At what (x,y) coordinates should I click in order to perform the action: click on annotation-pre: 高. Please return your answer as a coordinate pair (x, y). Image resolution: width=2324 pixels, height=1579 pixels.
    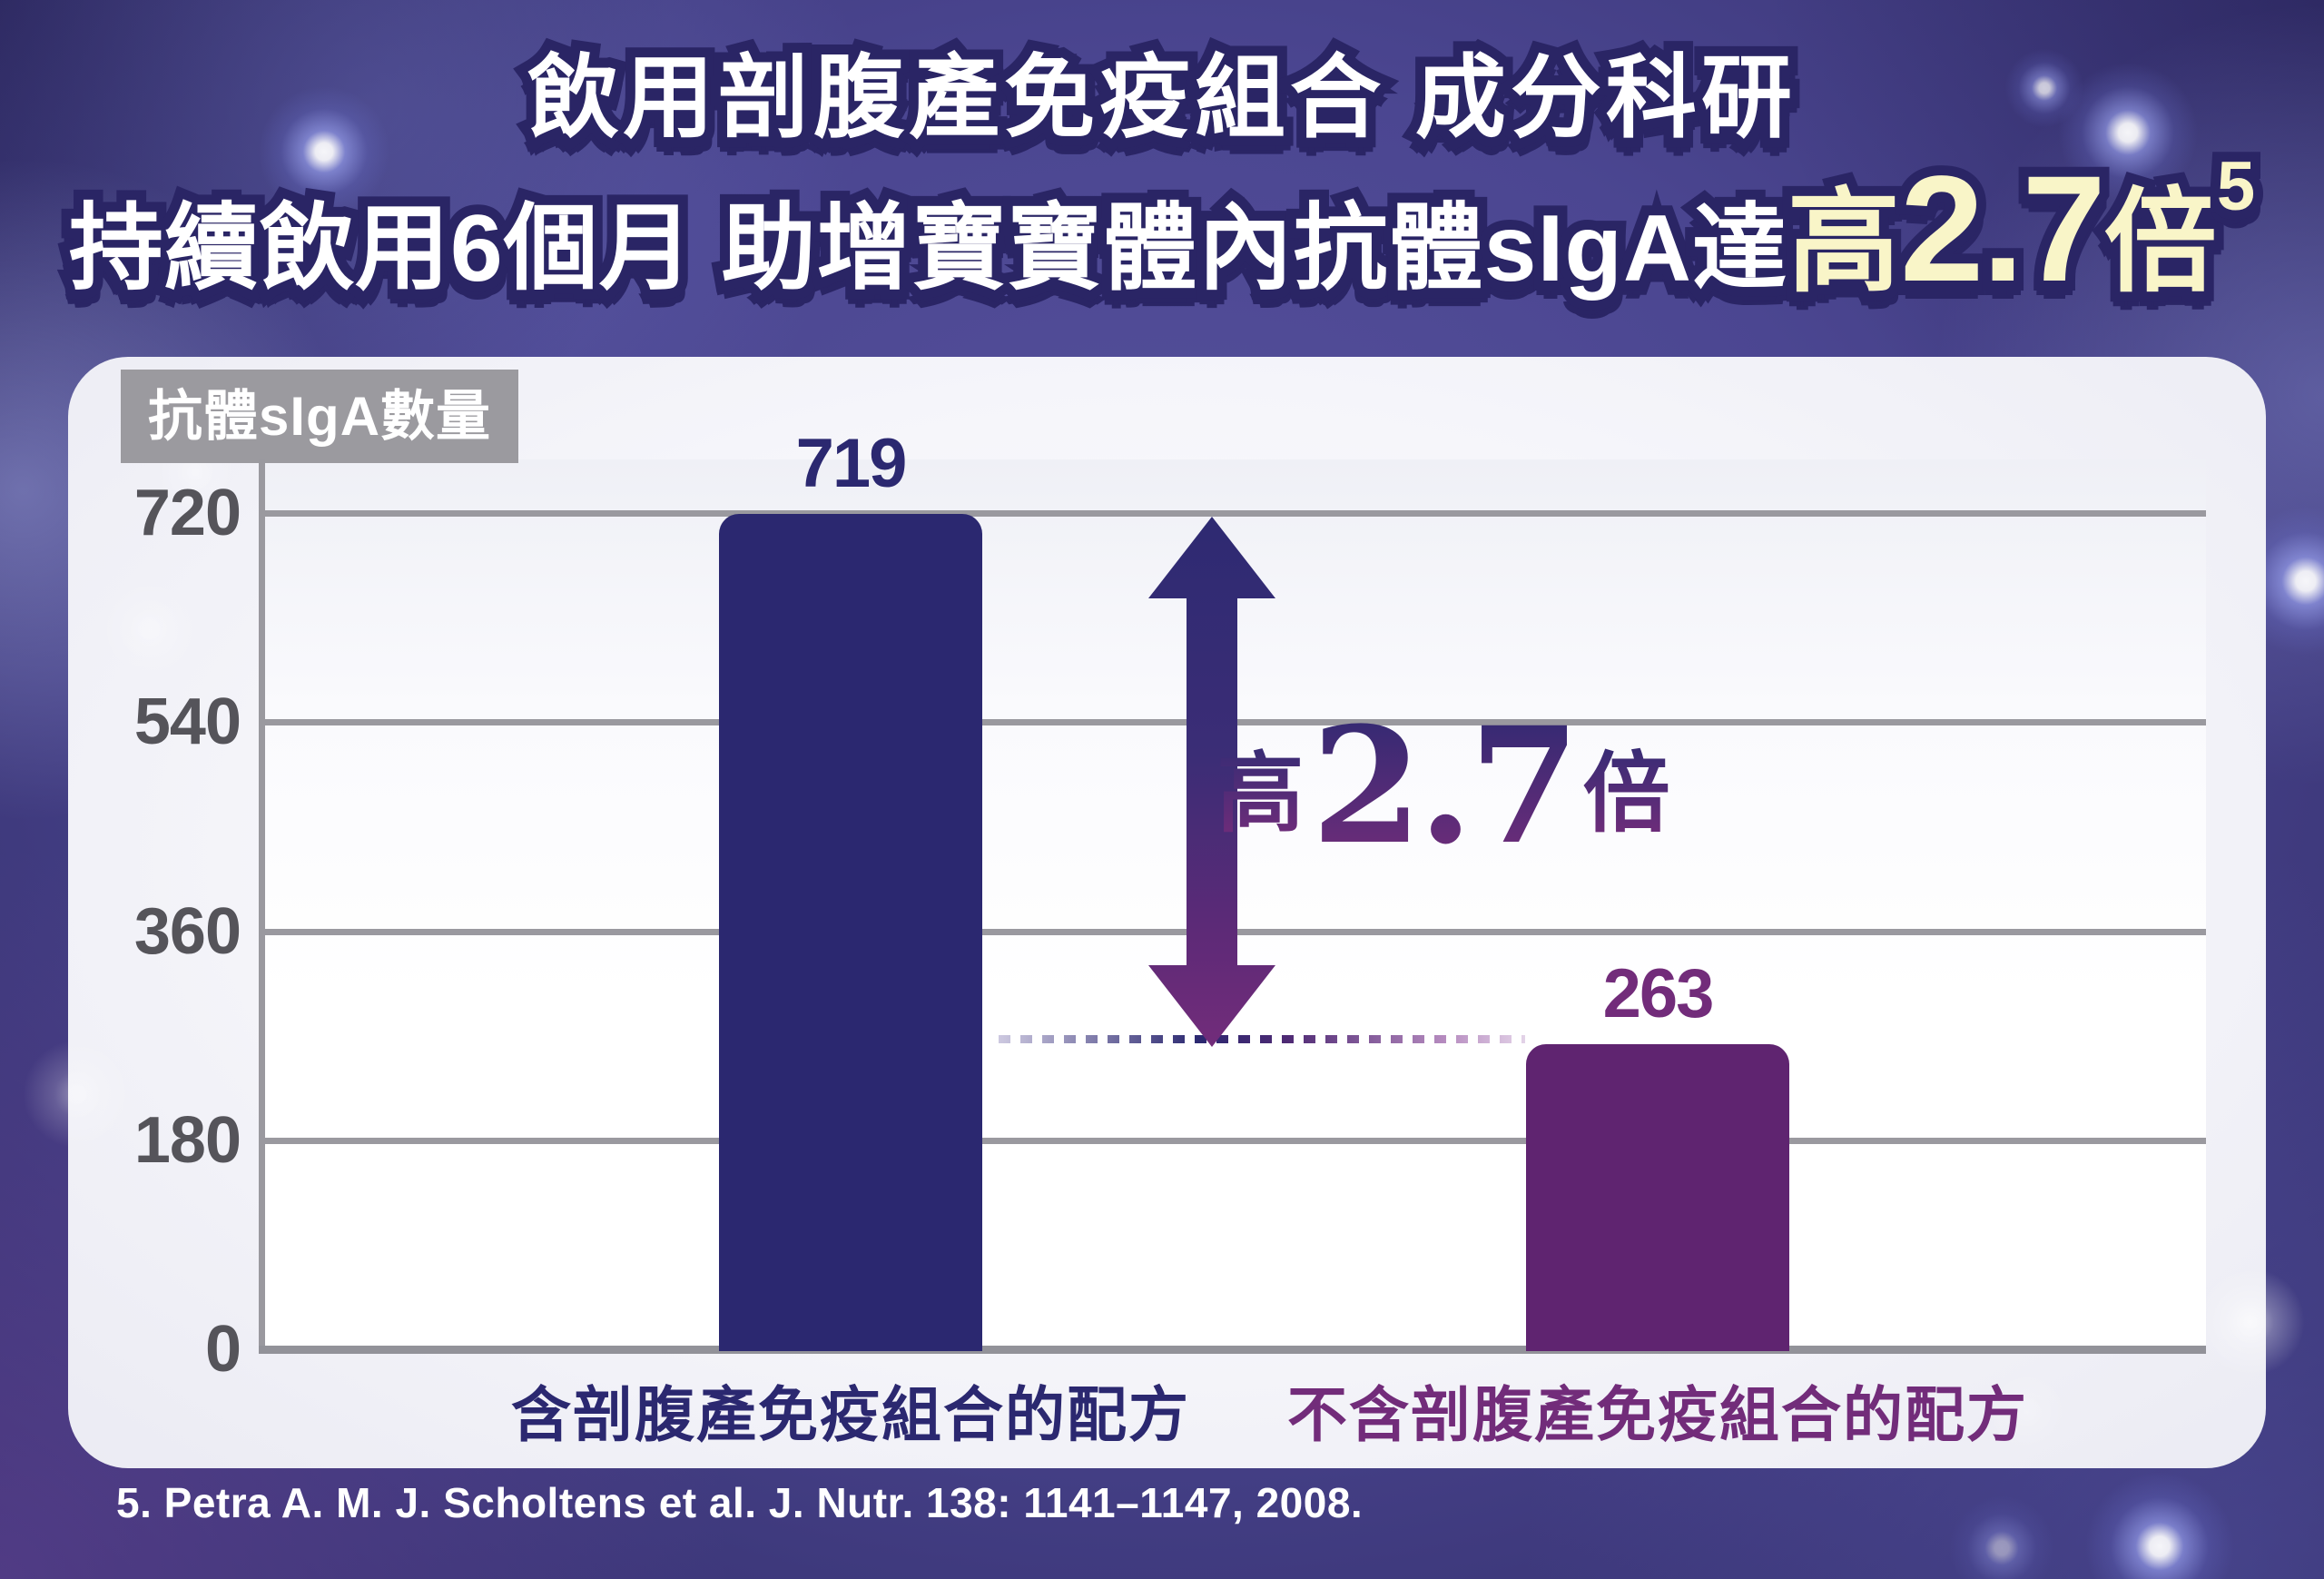
    Looking at the image, I should click on (1260, 786).